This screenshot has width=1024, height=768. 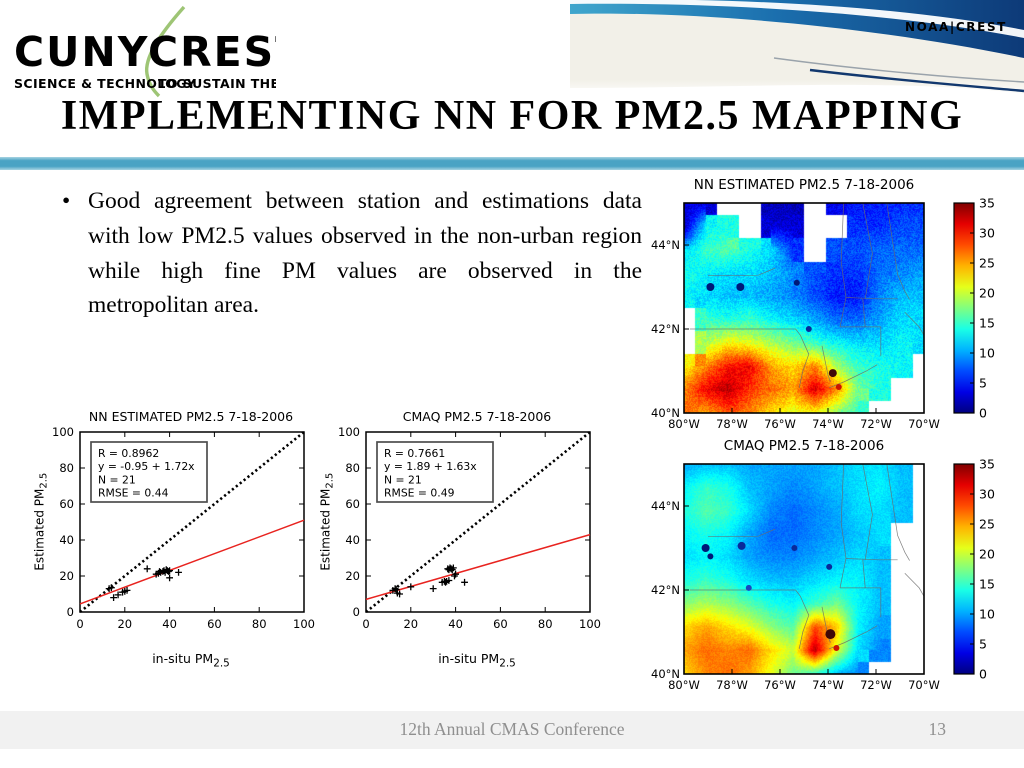 What do you see at coordinates (430, 466) in the screenshot?
I see `svg-text: y = 1.89 + 1.63x` at bounding box center [430, 466].